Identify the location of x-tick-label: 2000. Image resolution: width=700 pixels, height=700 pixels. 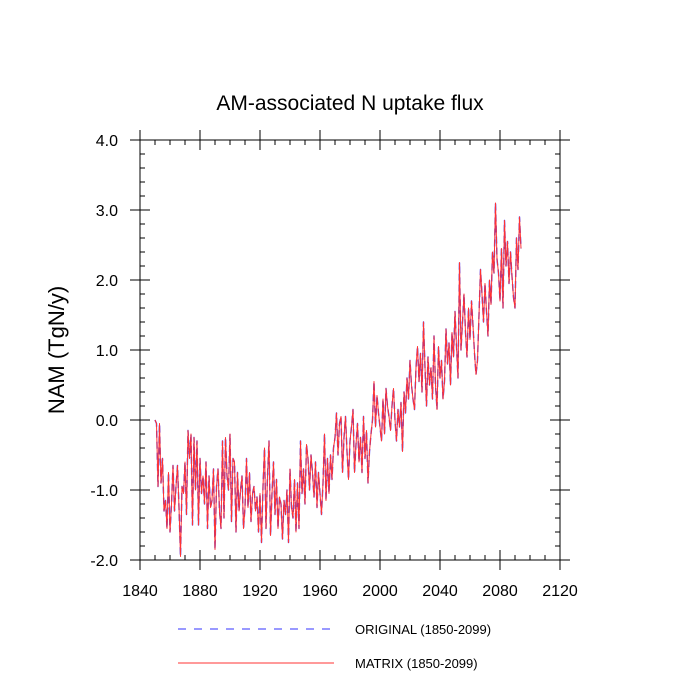
(380, 591).